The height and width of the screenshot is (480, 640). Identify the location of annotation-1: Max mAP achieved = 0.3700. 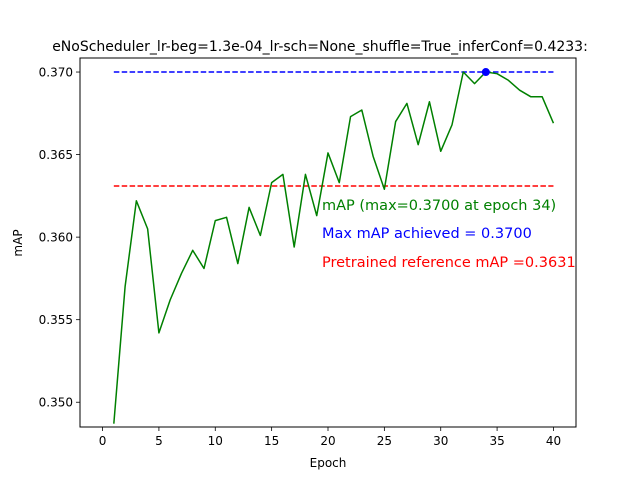
(427, 234).